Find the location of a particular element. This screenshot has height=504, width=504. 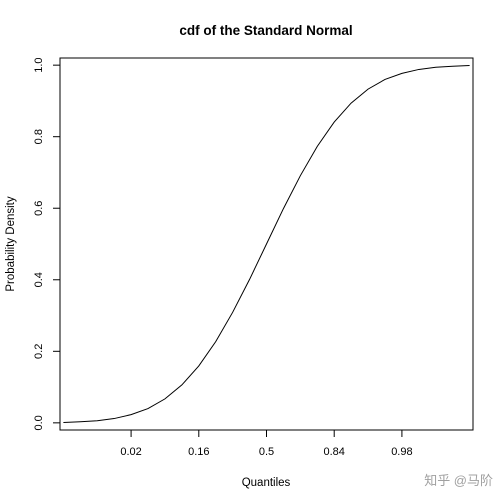

y-tick-label: 1.0 is located at coordinates (39, 65).